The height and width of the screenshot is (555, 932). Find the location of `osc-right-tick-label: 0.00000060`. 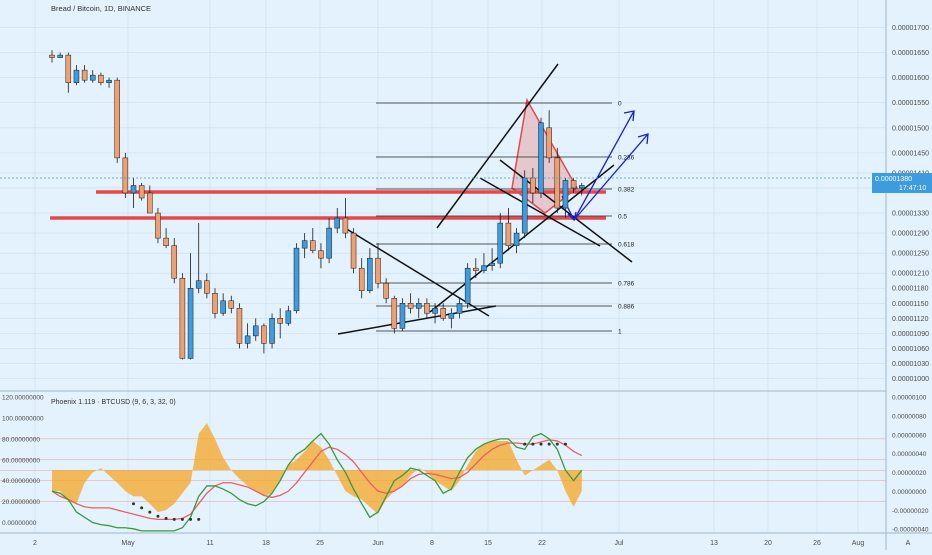

osc-right-tick-label: 0.00000060 is located at coordinates (909, 435).